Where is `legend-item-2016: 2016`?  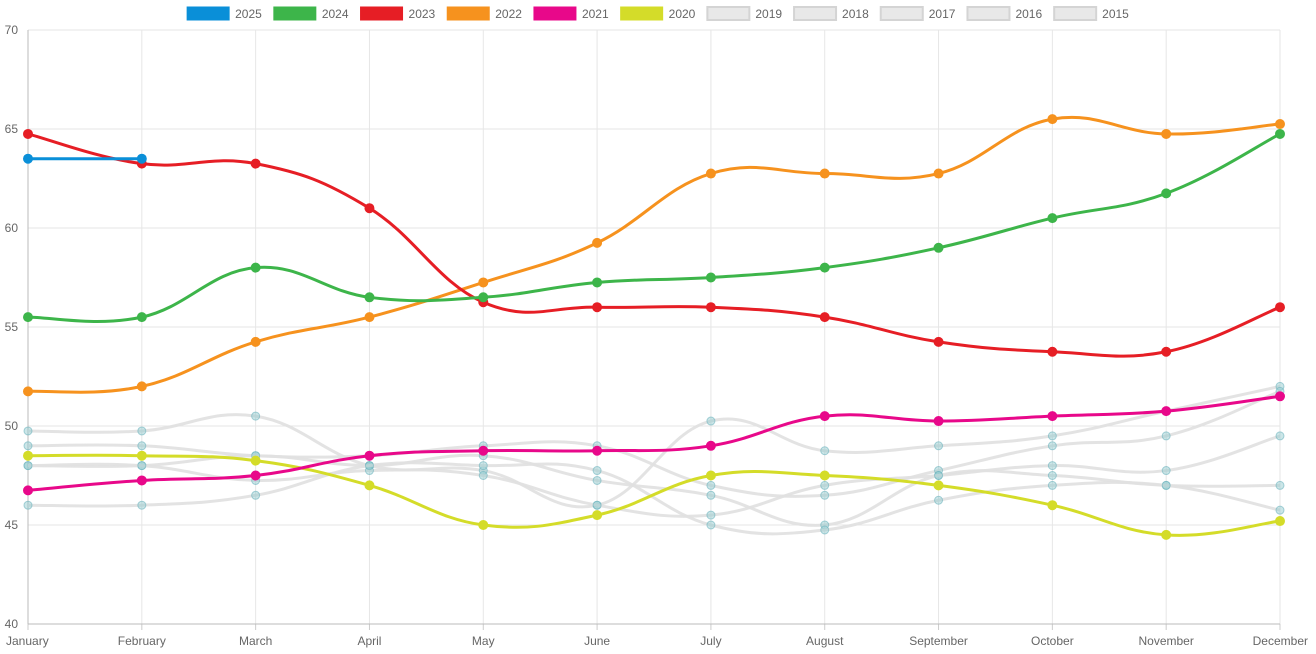 legend-item-2016: 2016 is located at coordinates (1004, 13).